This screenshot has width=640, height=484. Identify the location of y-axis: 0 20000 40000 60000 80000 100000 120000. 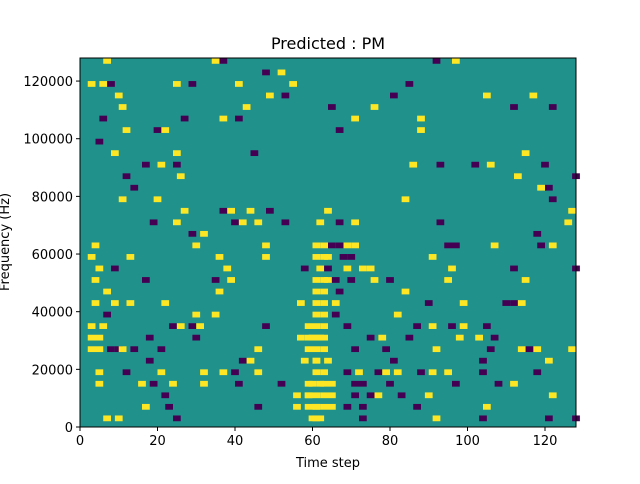
(51, 255).